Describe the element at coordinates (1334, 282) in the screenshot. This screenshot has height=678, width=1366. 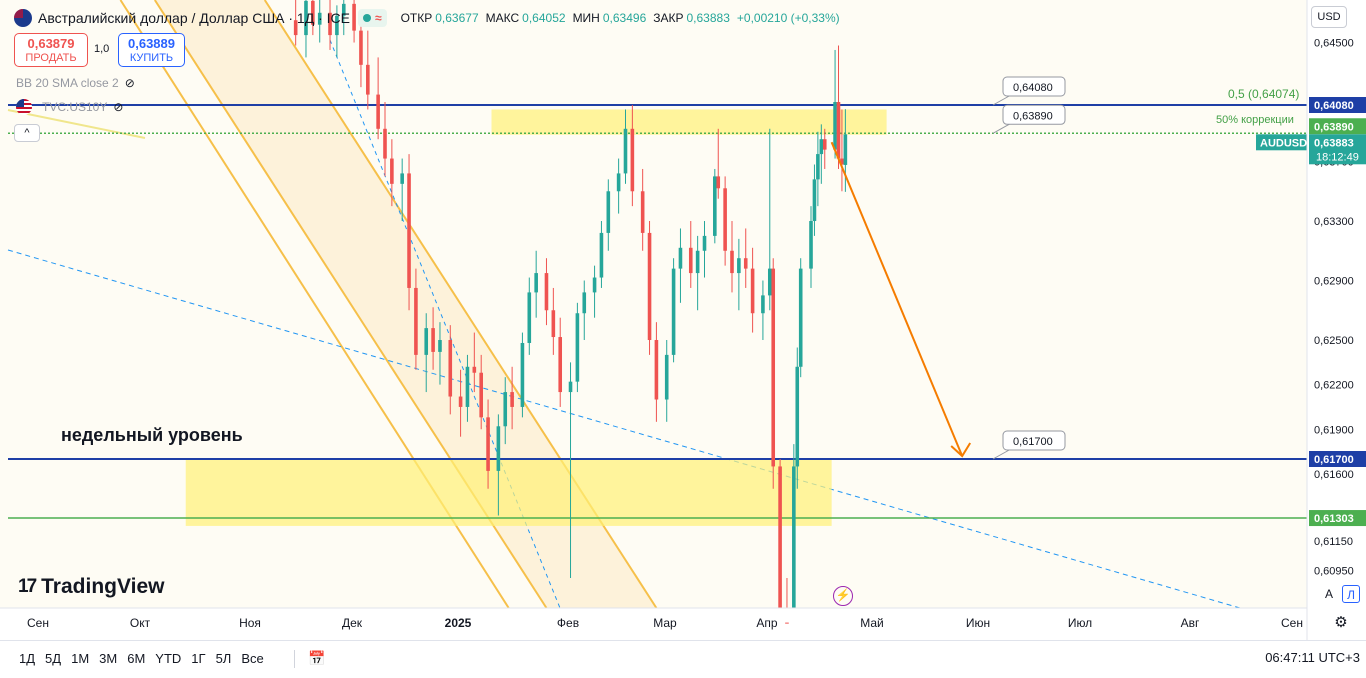
I see `price-tick-label: 0,62900` at that location.